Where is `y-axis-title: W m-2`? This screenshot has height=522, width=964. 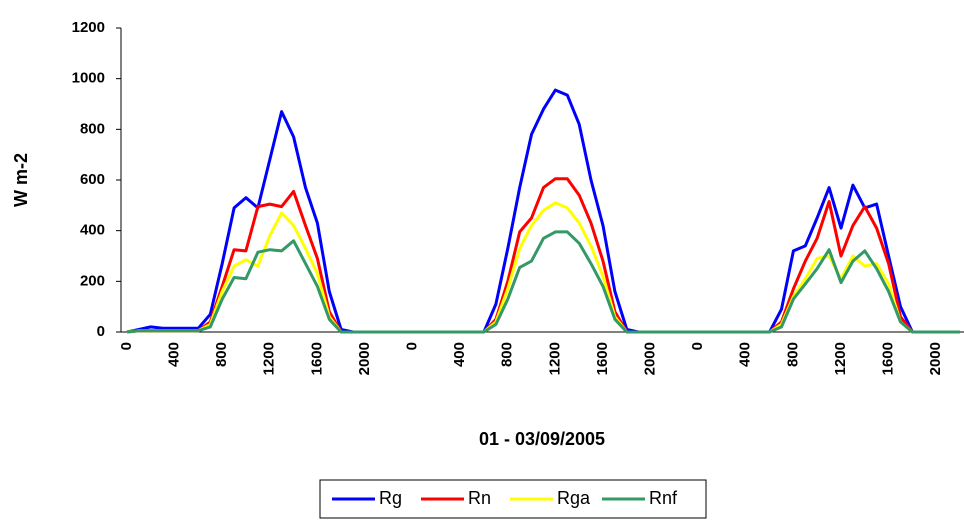 y-axis-title: W m-2 is located at coordinates (21, 180).